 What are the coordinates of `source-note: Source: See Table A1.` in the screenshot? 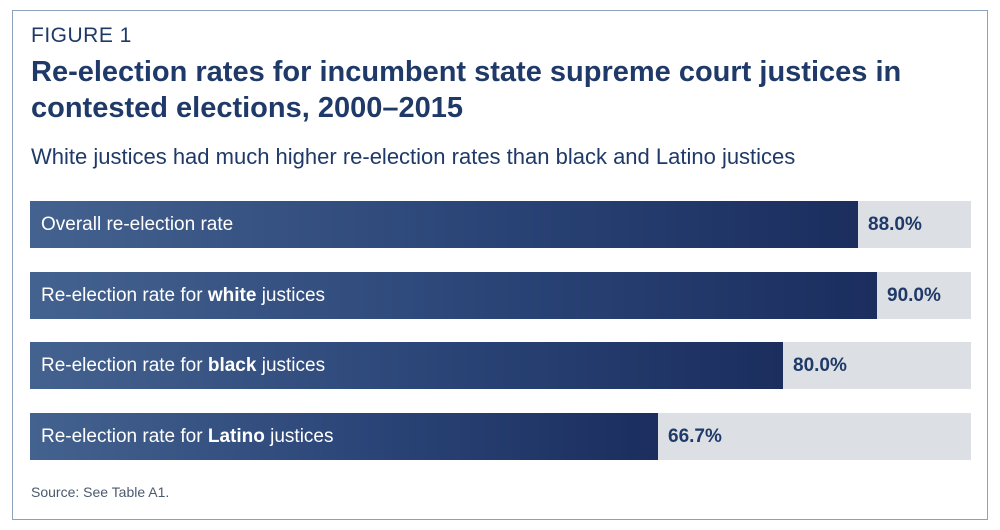 It's located at (100, 492).